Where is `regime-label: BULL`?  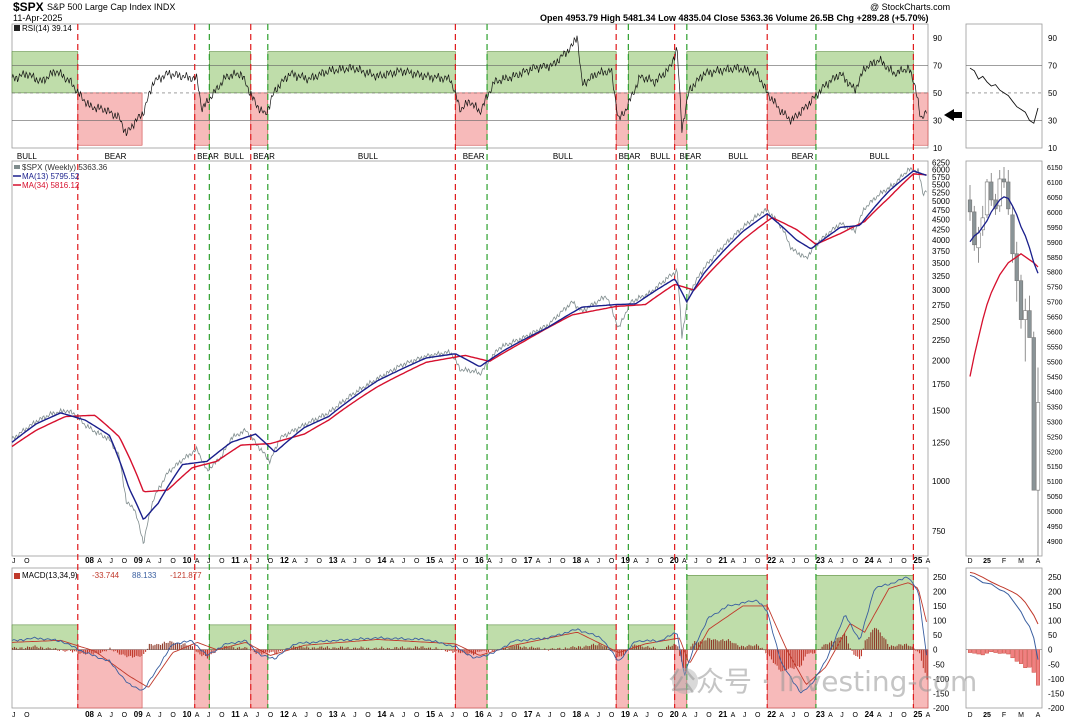
regime-label: BULL is located at coordinates (880, 156).